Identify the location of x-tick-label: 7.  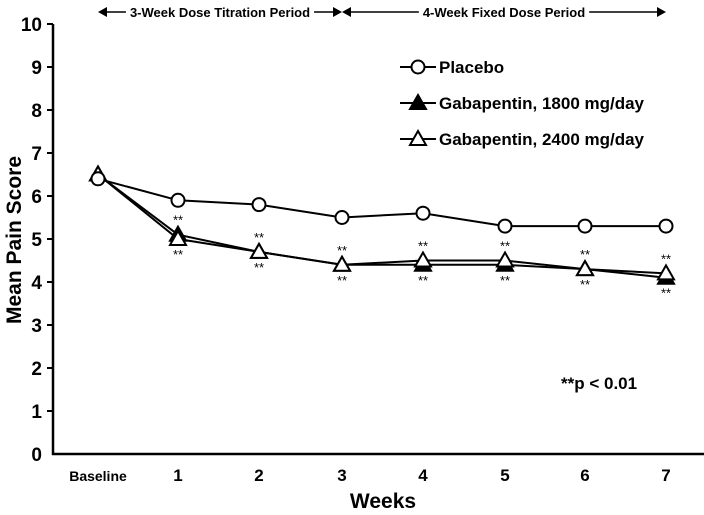
(665, 475).